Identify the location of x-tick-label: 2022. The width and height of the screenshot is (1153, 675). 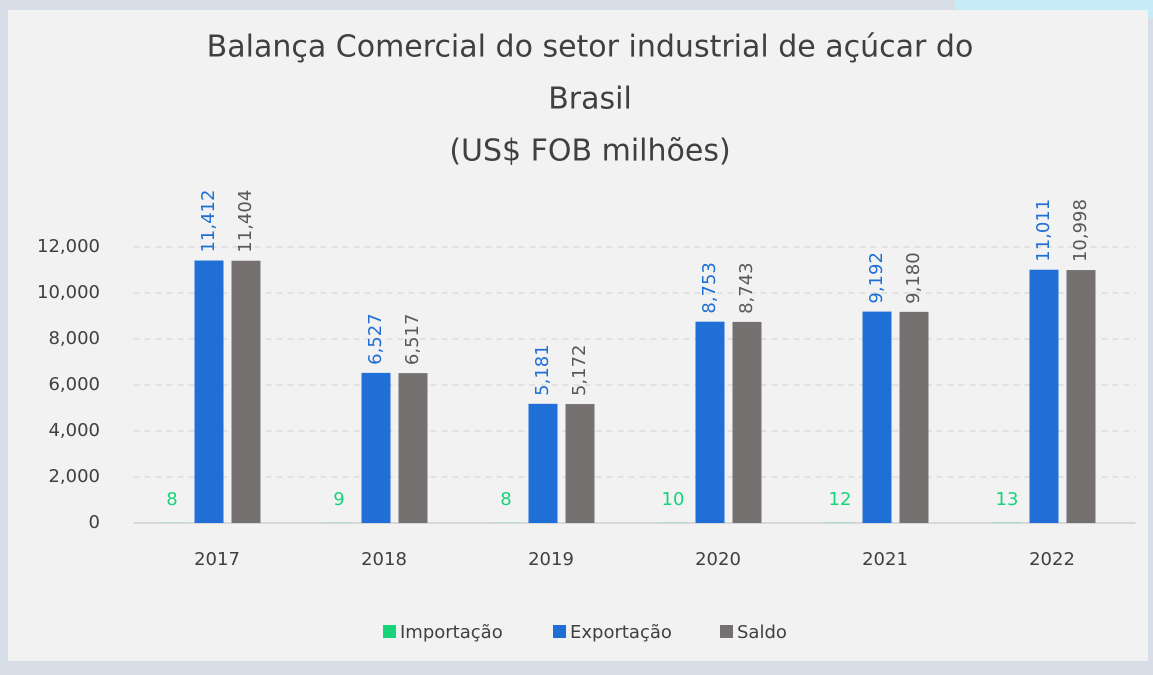
(1052, 559).